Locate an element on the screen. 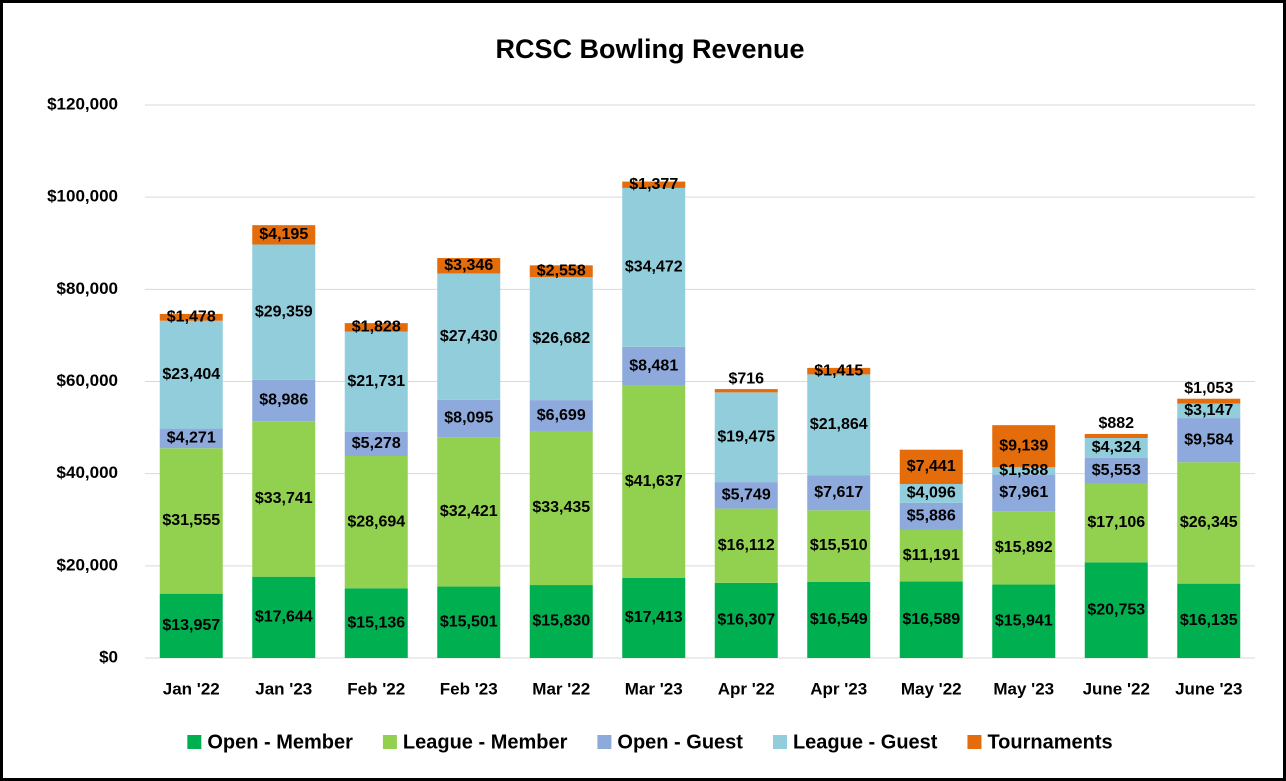  x-tick-label: May '23 is located at coordinates (1023, 688).